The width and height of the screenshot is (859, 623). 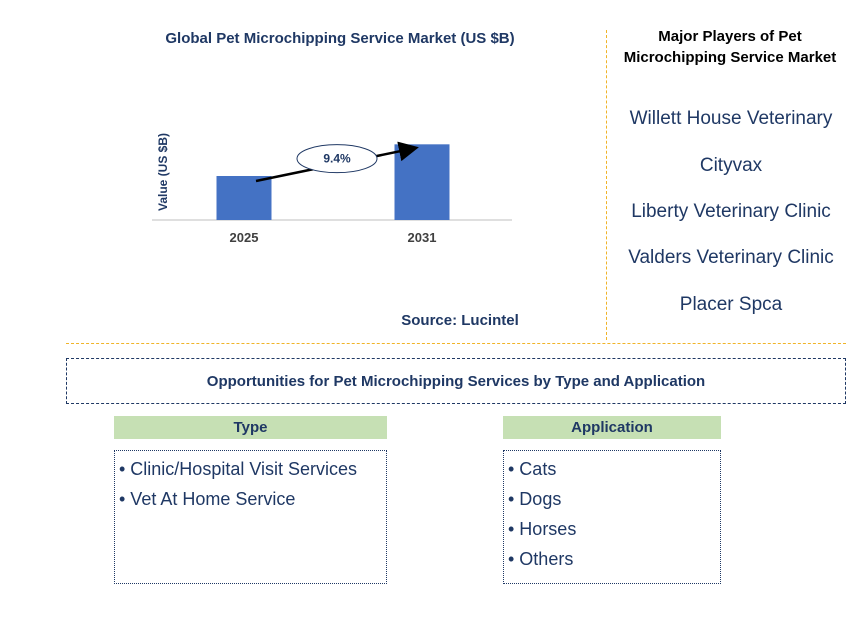 I want to click on y-axis-label: Value (US $B), so click(x=163, y=172).